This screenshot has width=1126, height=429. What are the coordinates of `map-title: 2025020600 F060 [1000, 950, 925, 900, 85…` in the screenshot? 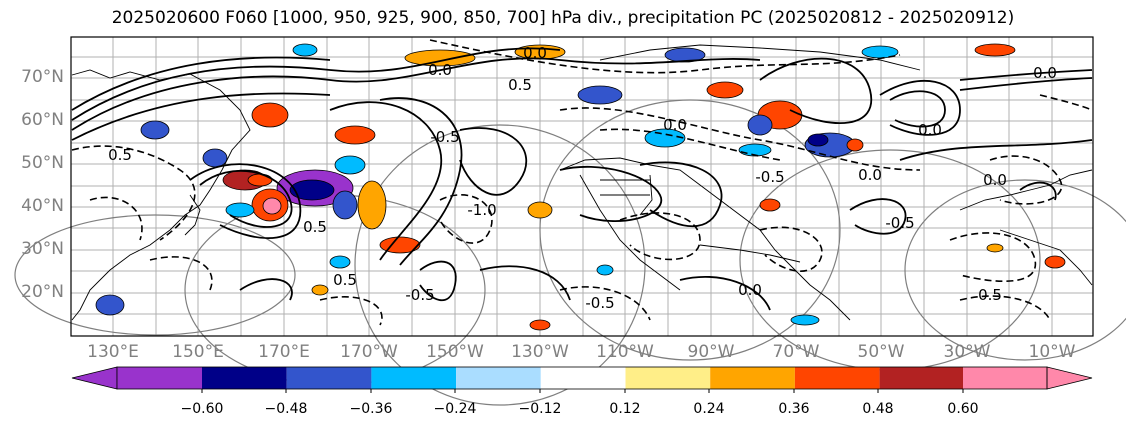 It's located at (563, 18).